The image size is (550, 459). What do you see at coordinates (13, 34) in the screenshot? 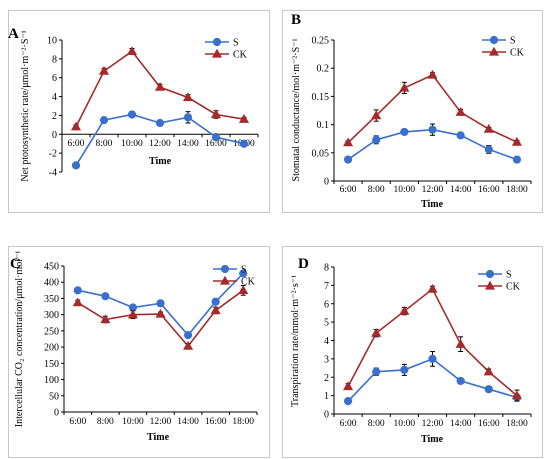
I see `panel-label: A` at bounding box center [13, 34].